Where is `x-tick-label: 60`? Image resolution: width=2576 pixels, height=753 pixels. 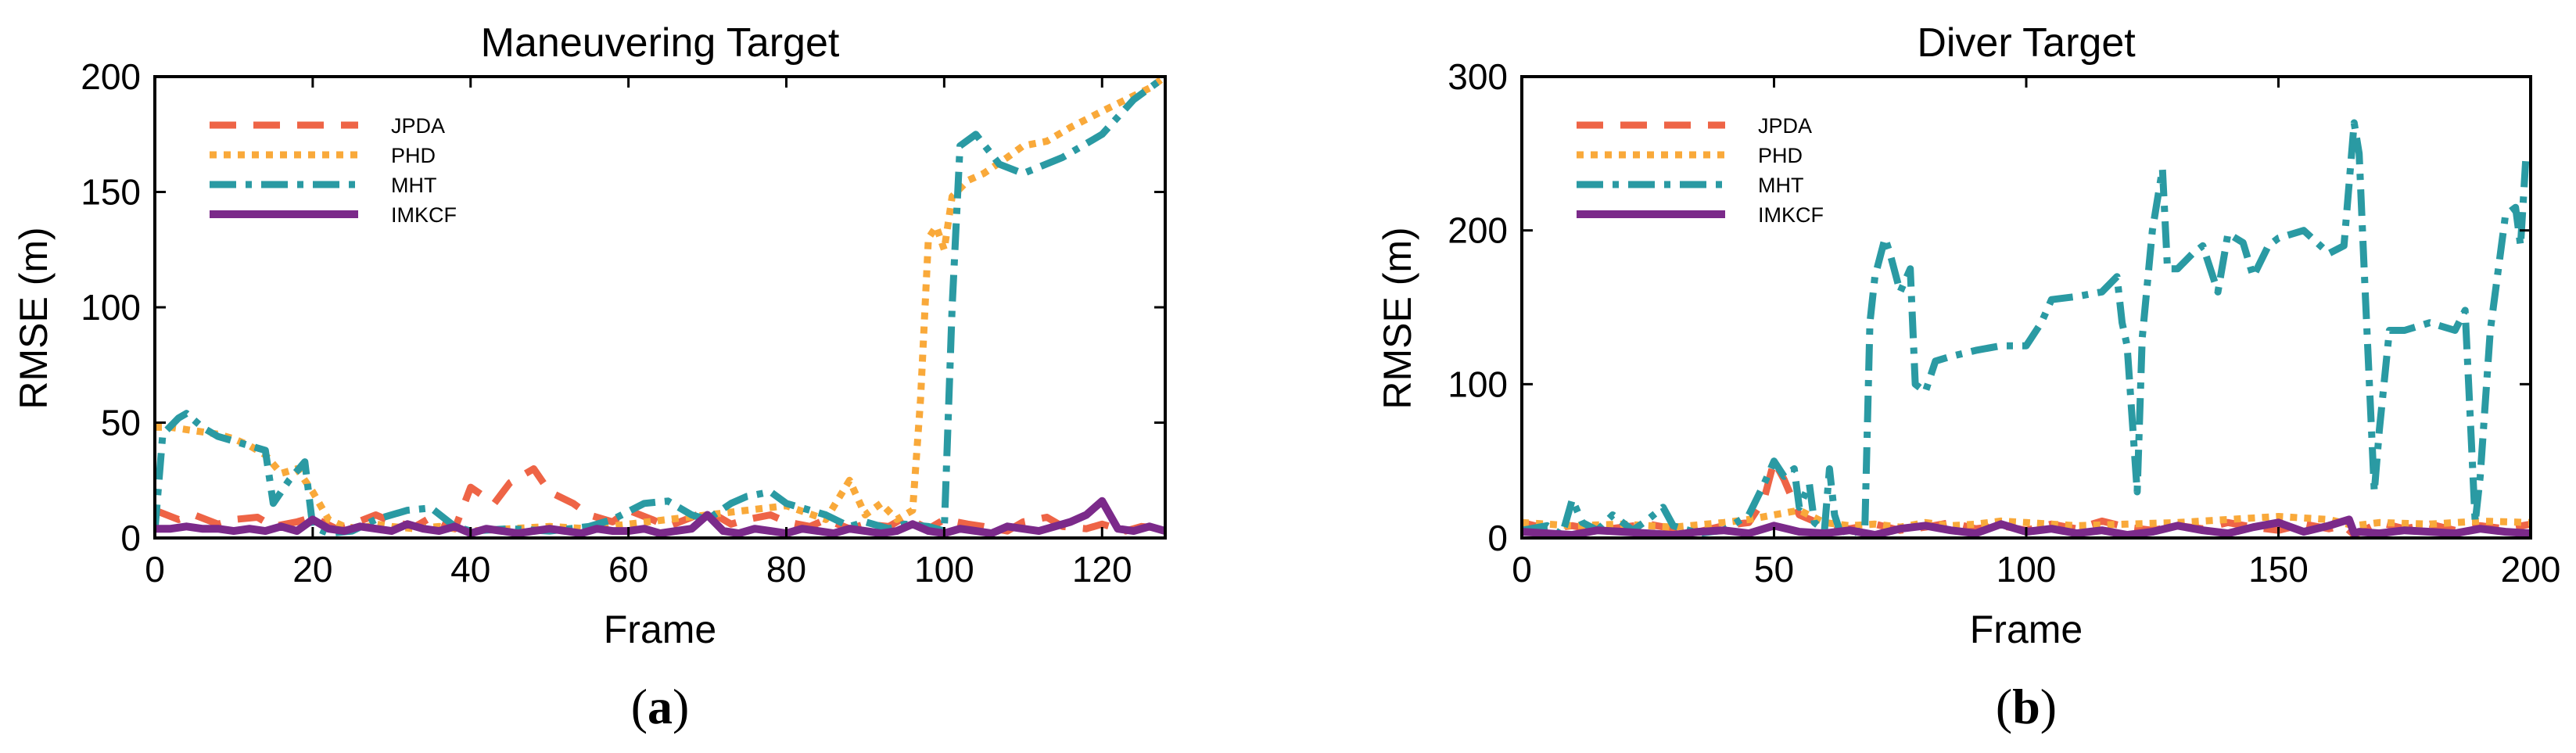
x-tick-label: 60 is located at coordinates (628, 569).